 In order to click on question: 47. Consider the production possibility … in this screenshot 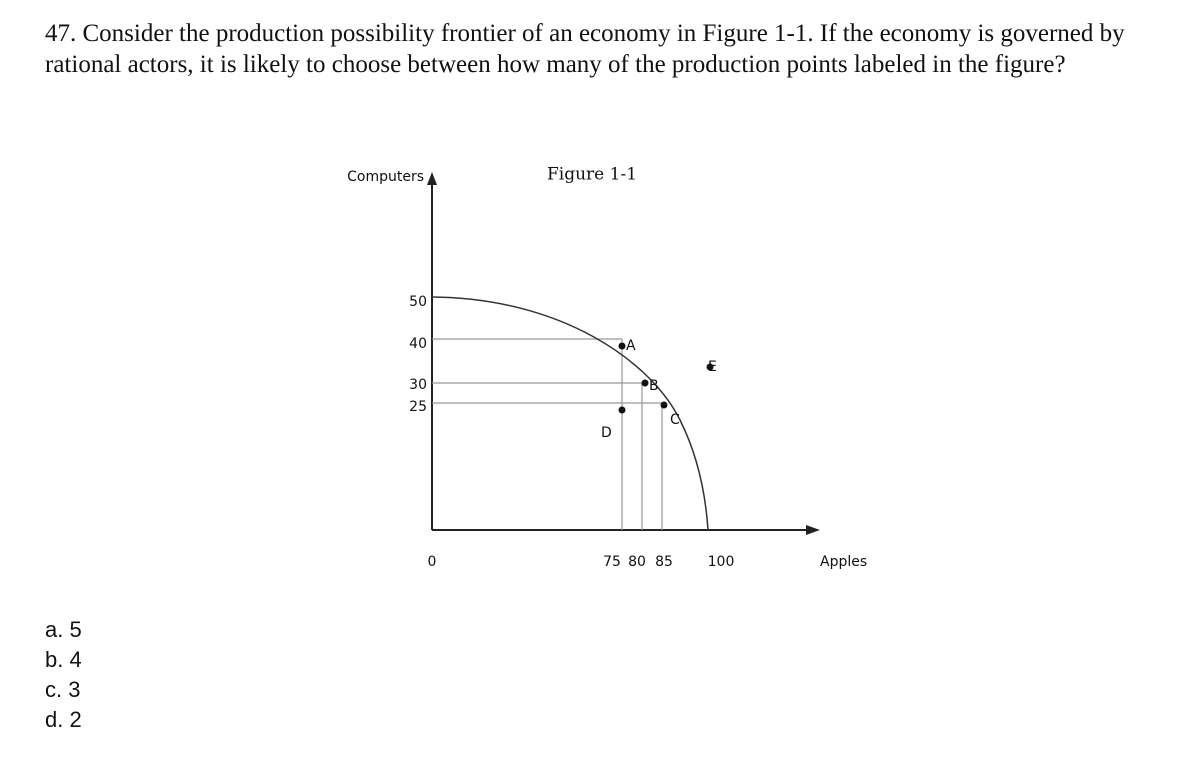, I will do `click(585, 49)`.